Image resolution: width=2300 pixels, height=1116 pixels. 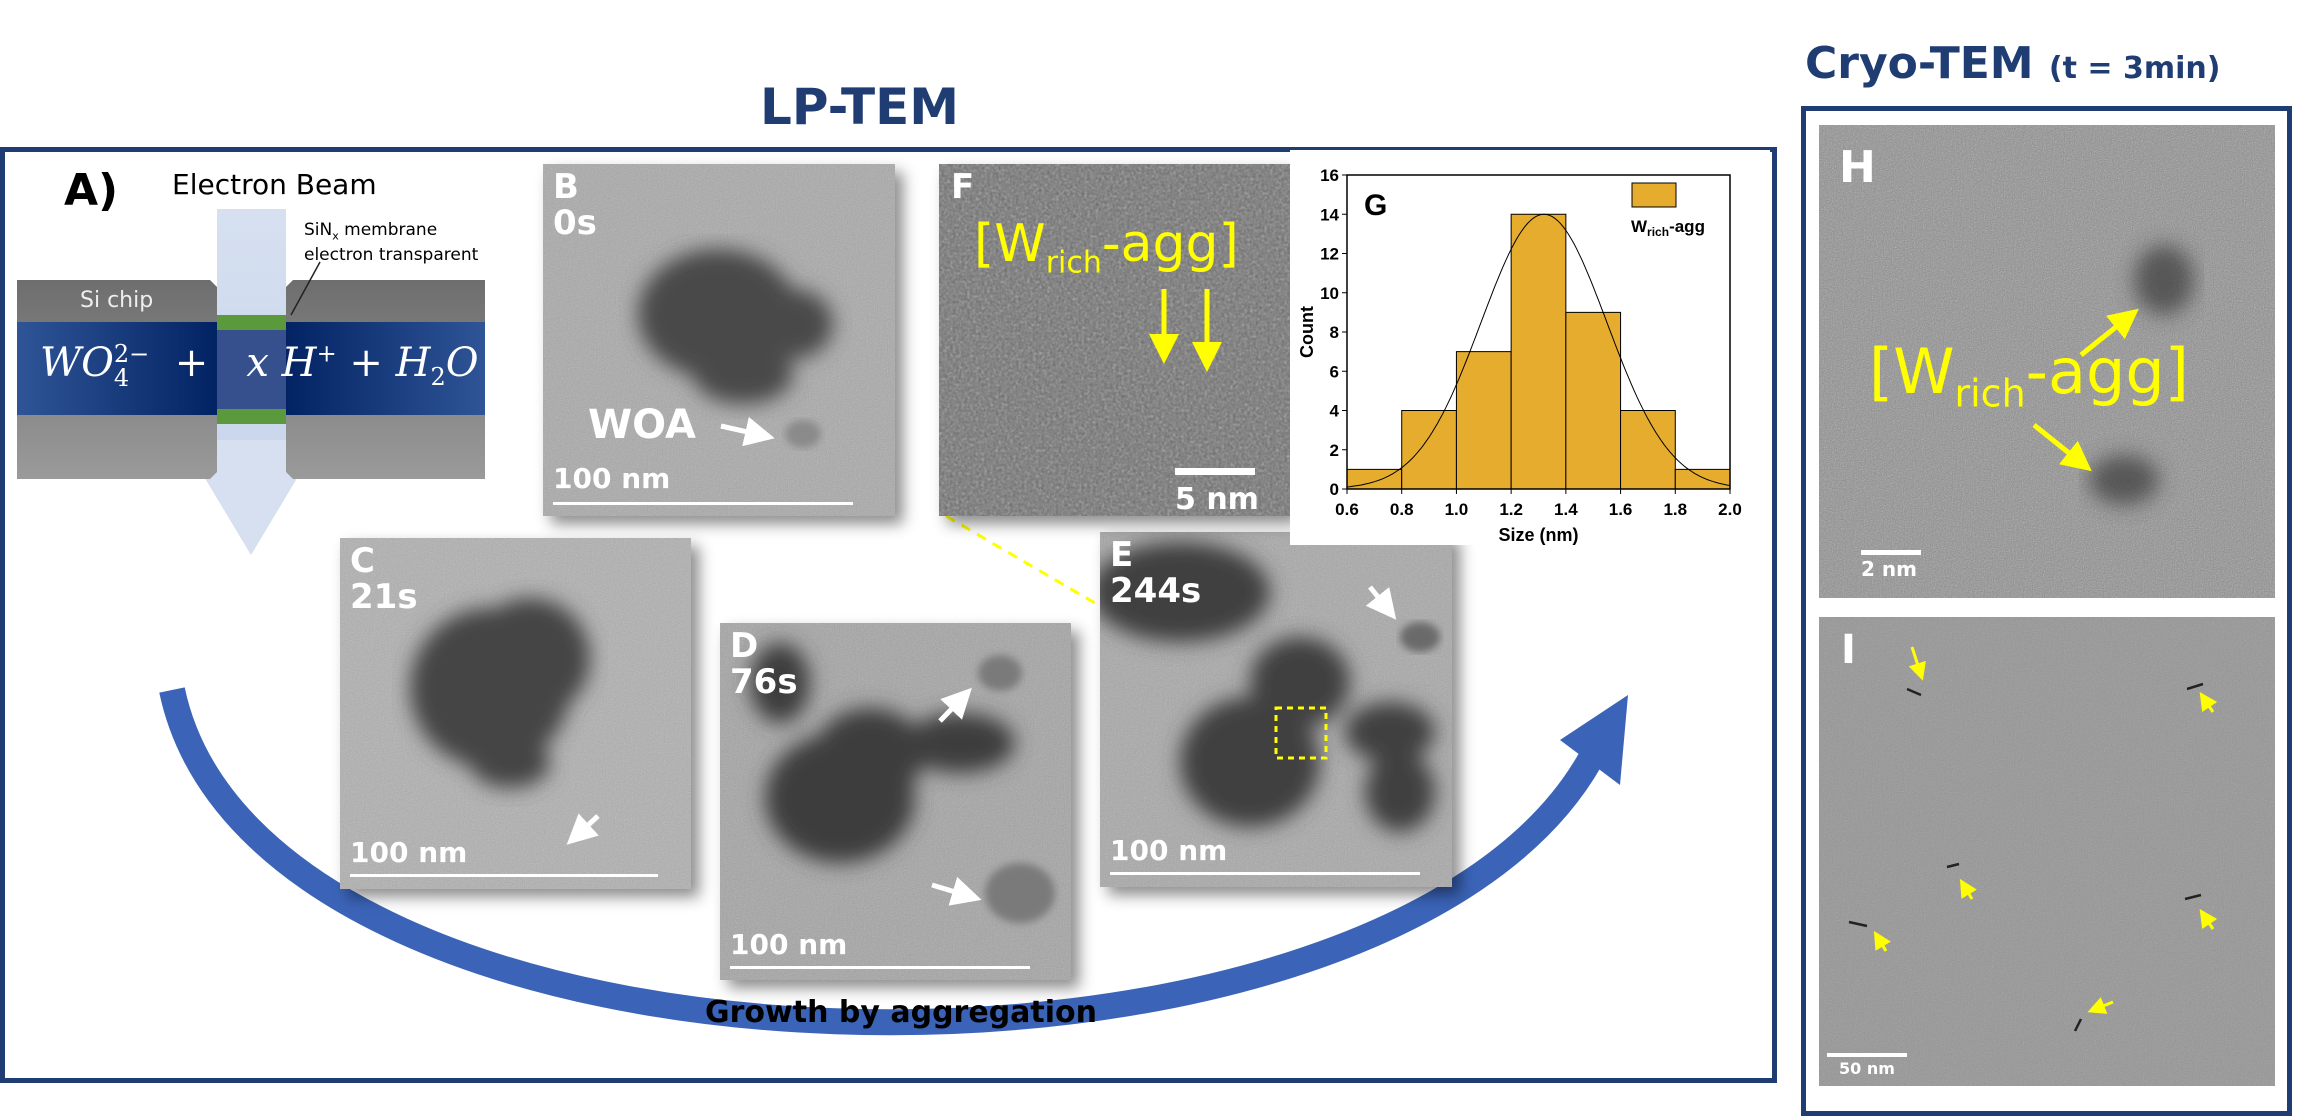 I want to click on cryo-image-h: H [Wrich-agg] 2 nm, so click(x=2047, y=361).